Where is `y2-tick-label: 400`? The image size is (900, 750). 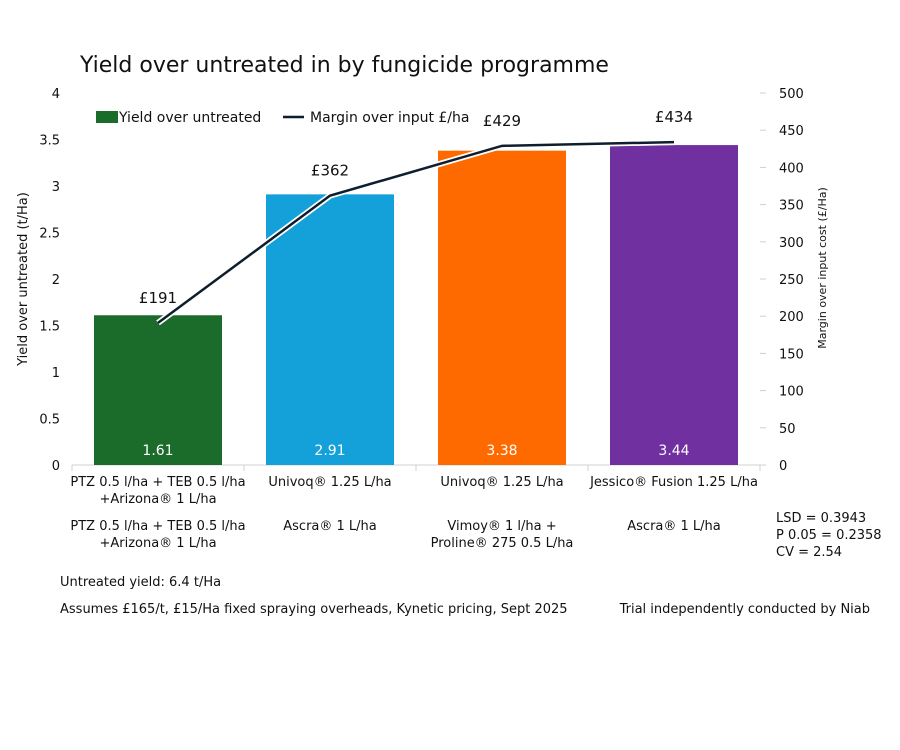 y2-tick-label: 400 is located at coordinates (791, 168).